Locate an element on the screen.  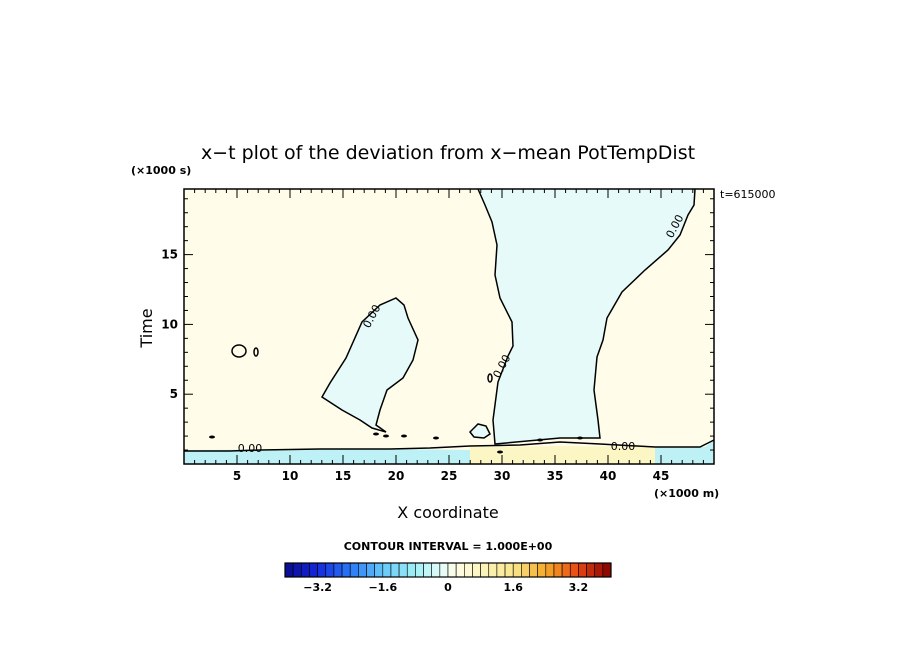
x-tick-label: 25 is located at coordinates (449, 476).